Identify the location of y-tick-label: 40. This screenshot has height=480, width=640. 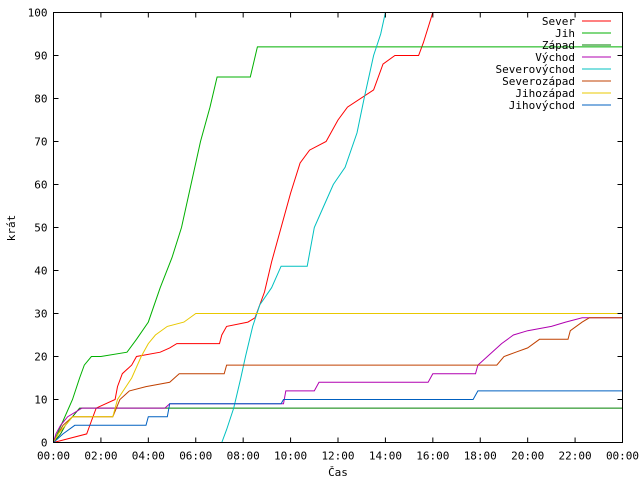
(40, 271).